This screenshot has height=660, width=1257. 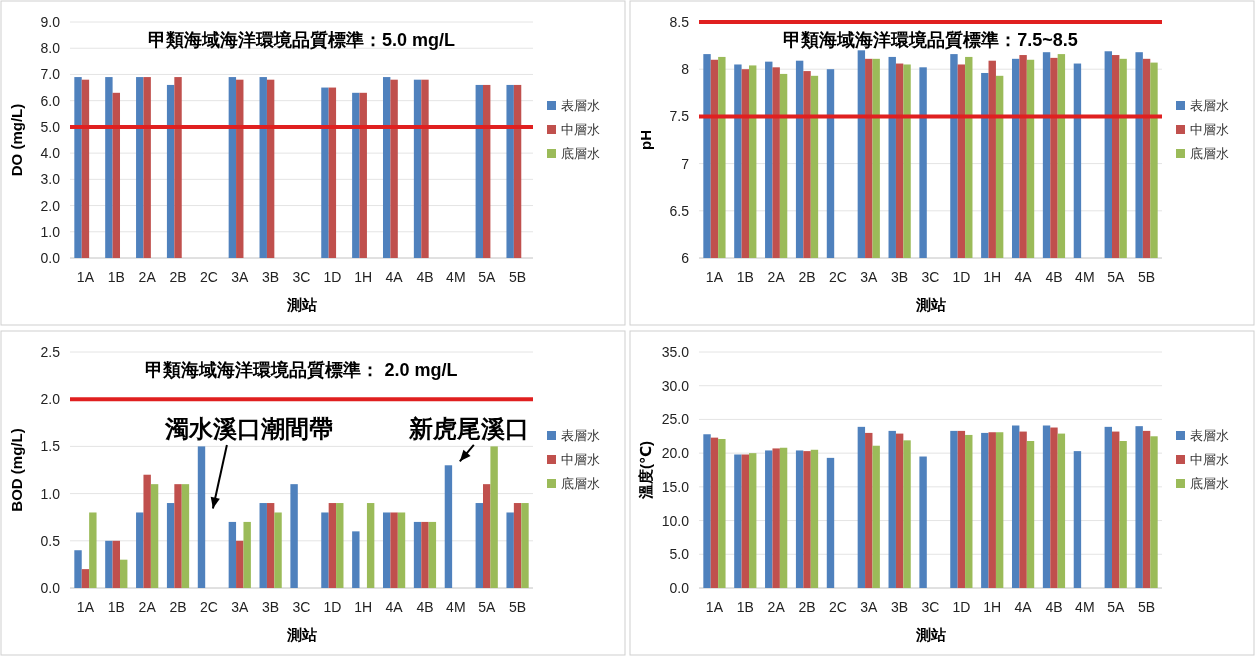 What do you see at coordinates (50, 205) in the screenshot?
I see `y-tick-label: 2.0` at bounding box center [50, 205].